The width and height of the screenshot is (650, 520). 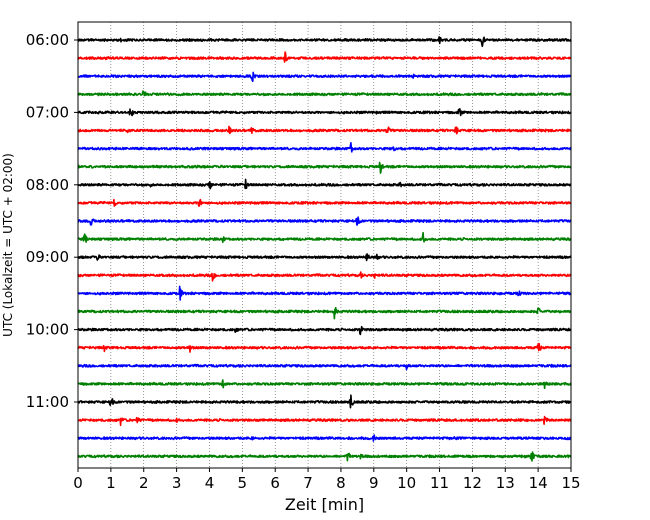 I want to click on x-tick-label-6: 6, so click(x=275, y=483).